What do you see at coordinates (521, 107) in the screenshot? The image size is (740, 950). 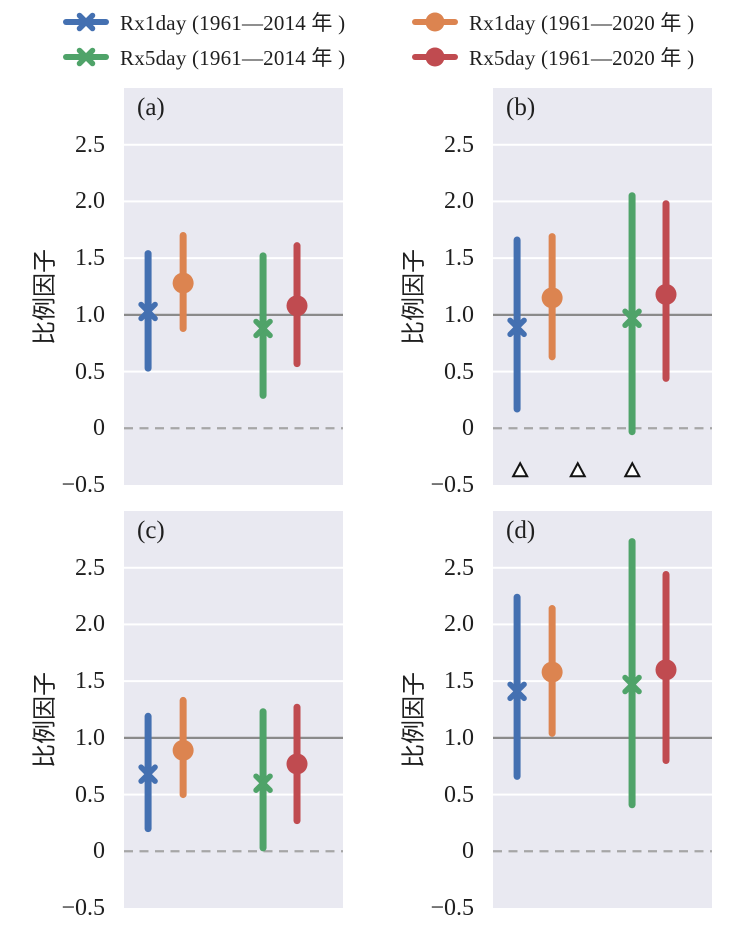 I see `panel-letter-b: (b)` at bounding box center [521, 107].